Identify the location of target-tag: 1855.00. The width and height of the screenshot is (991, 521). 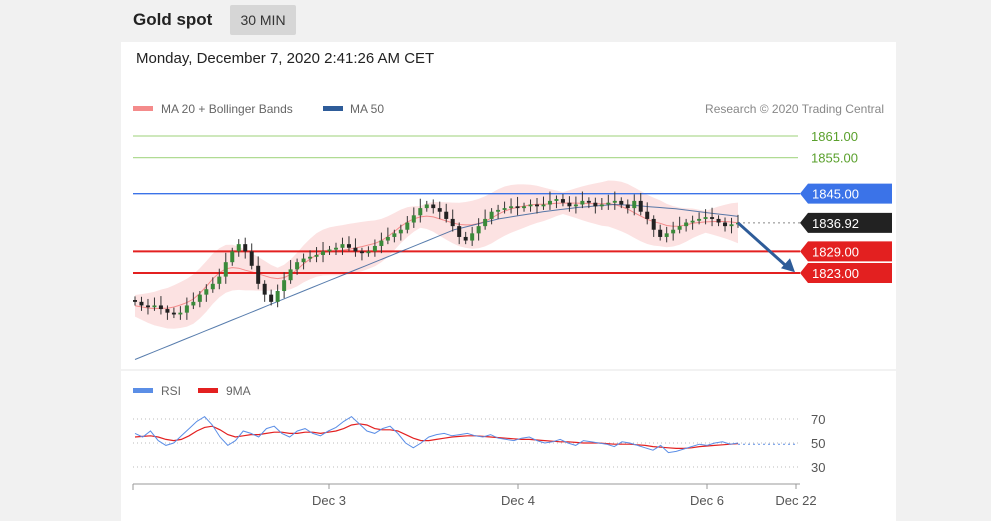
(834, 158).